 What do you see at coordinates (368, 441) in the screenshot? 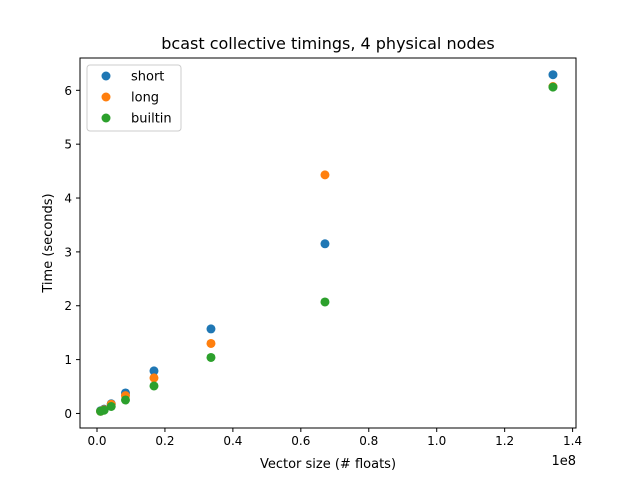
I see `x-tick-label: 0.8` at bounding box center [368, 441].